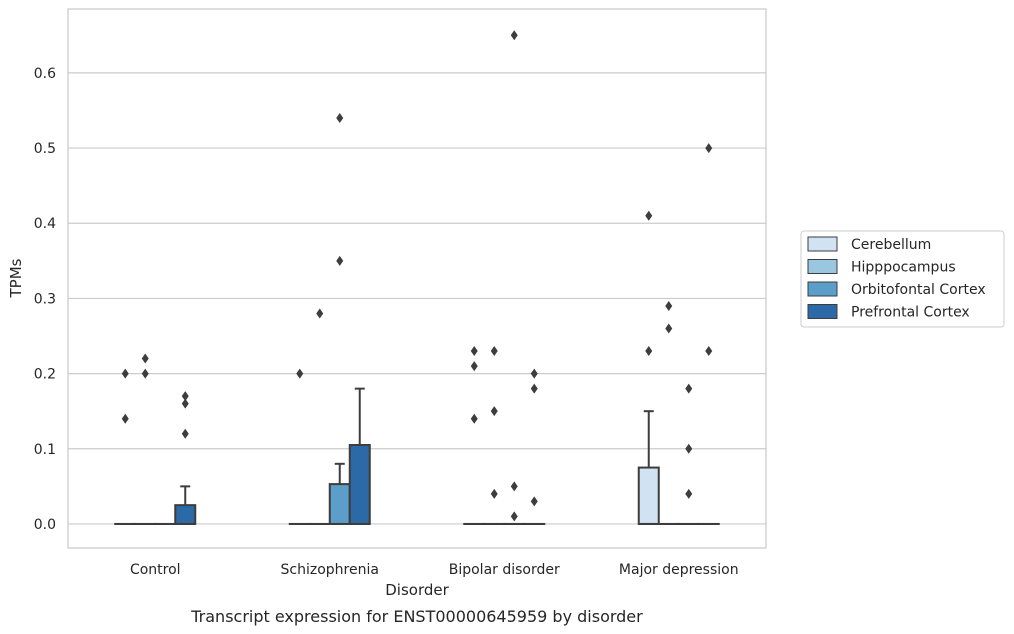 Image resolution: width=1014 pixels, height=634 pixels. Describe the element at coordinates (910, 313) in the screenshot. I see `legend-label: Prefrontal Cortex` at that location.